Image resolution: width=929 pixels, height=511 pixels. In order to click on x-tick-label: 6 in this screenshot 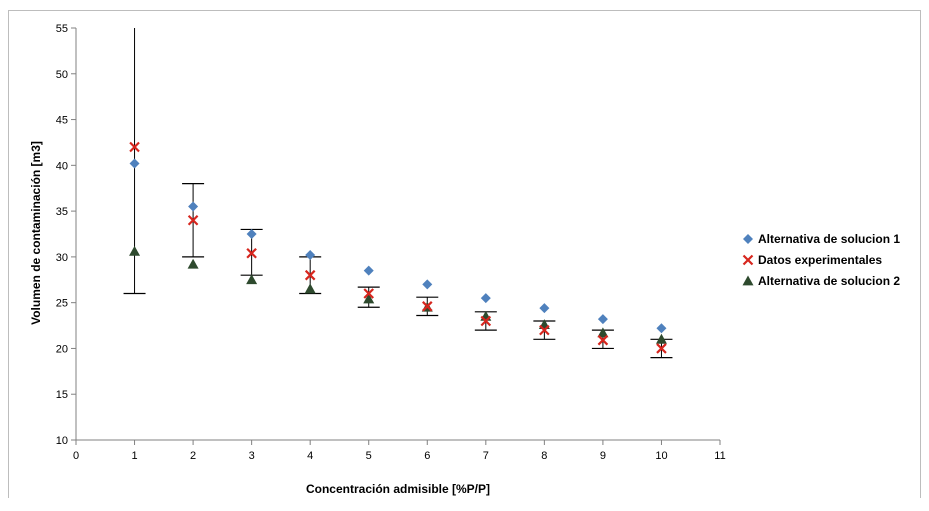, I will do `click(427, 456)`.